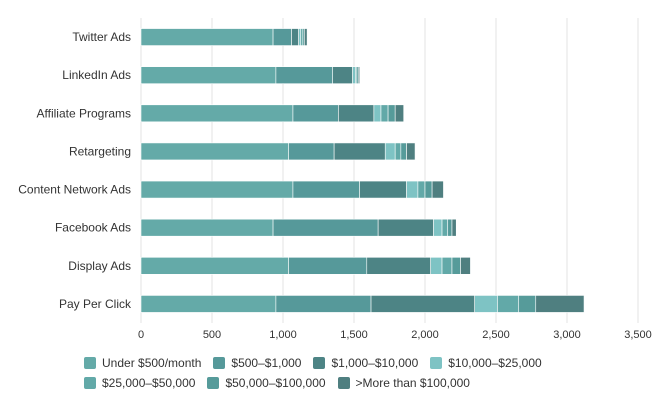  I want to click on legend-item: $1,000–$10,000, so click(365, 363).